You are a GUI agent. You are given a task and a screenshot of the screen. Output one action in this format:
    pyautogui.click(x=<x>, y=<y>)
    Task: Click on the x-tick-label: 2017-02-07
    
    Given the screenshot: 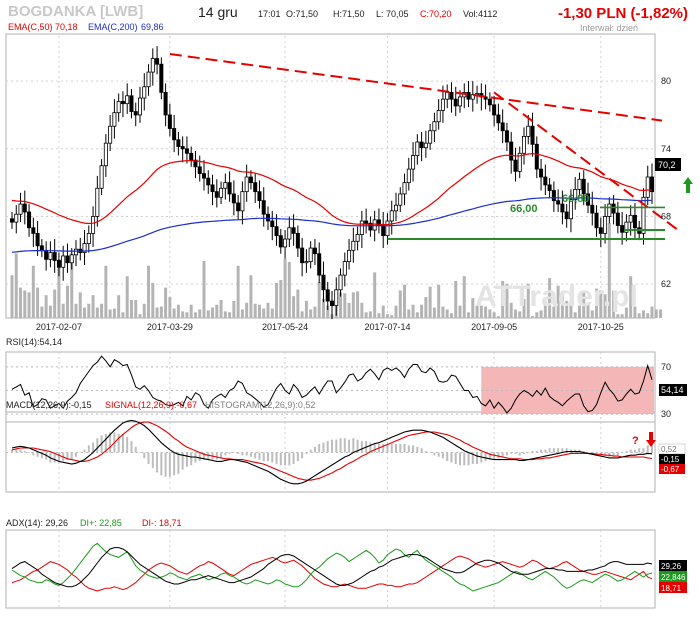 What is the action you would take?
    pyautogui.click(x=59, y=327)
    